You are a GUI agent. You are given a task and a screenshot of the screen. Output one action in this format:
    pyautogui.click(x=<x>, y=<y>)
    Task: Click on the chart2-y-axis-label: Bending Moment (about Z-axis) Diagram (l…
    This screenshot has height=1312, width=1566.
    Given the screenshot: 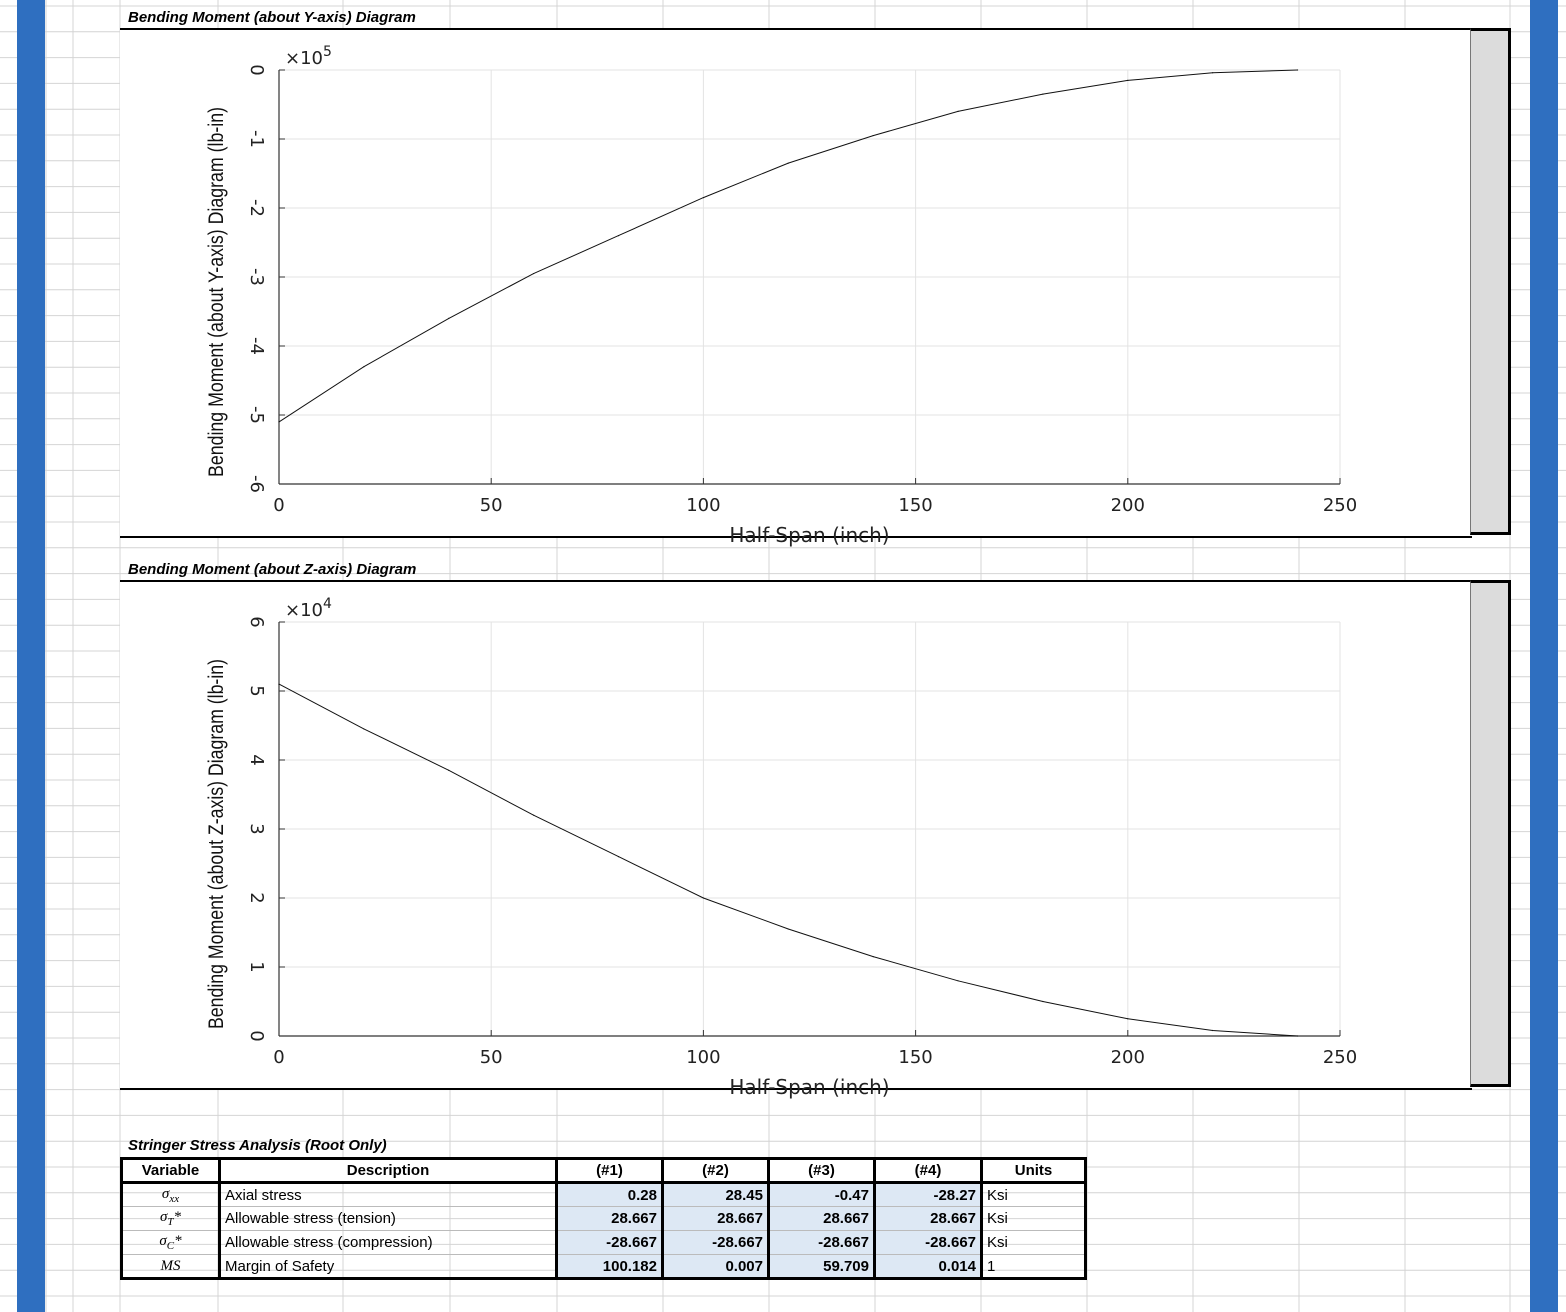 What is the action you would take?
    pyautogui.click(x=216, y=844)
    